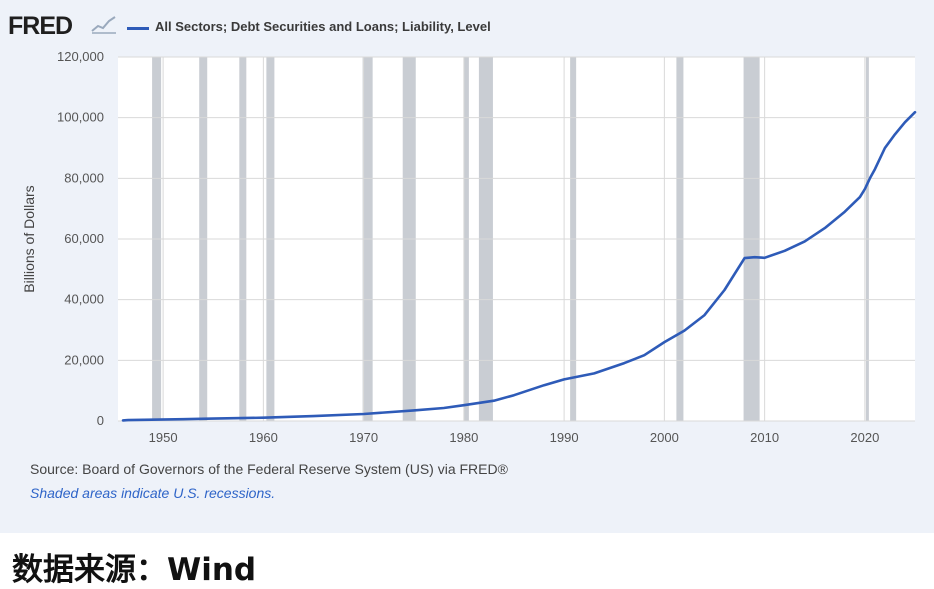  I want to click on y-tick-label: 0, so click(100, 420).